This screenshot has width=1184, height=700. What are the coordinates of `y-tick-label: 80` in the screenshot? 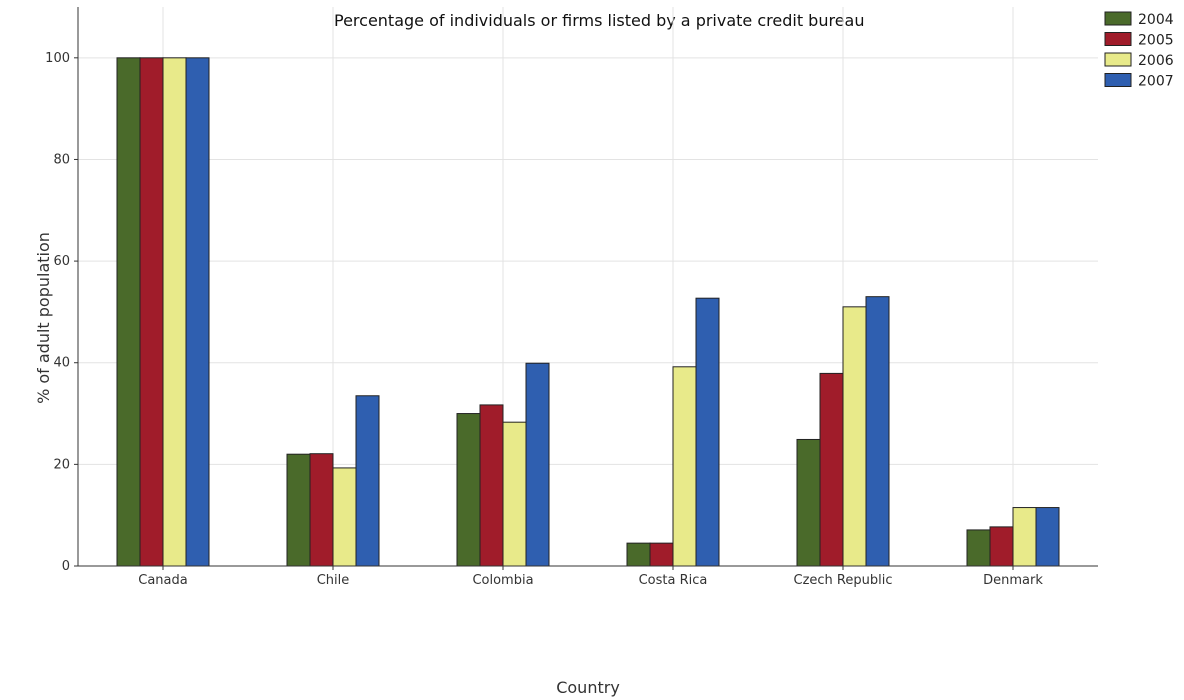 It's located at (61, 159).